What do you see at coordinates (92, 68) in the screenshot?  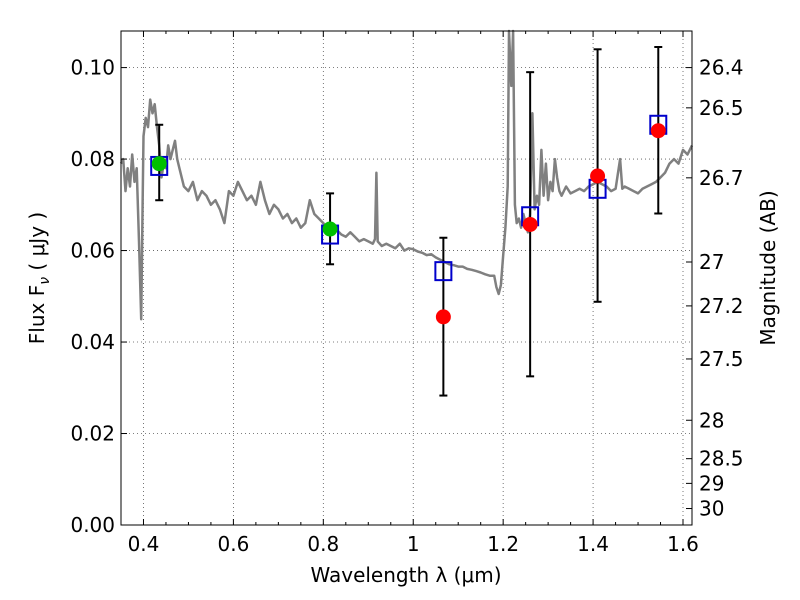 I see `y-tick-label: 0.10` at bounding box center [92, 68].